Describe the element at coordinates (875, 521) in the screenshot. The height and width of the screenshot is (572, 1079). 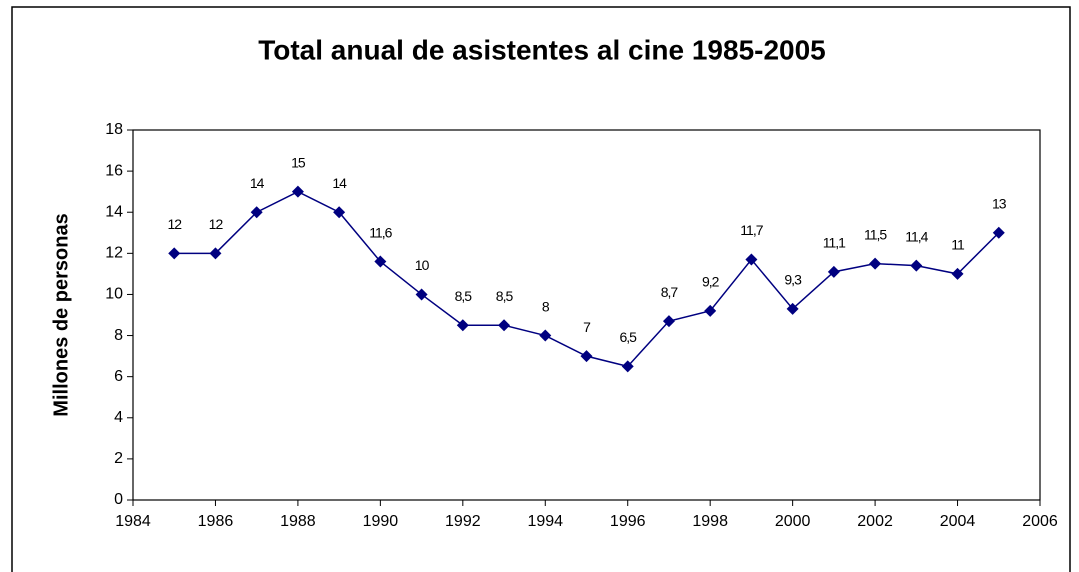
I see `x-tick-label: 2002` at that location.